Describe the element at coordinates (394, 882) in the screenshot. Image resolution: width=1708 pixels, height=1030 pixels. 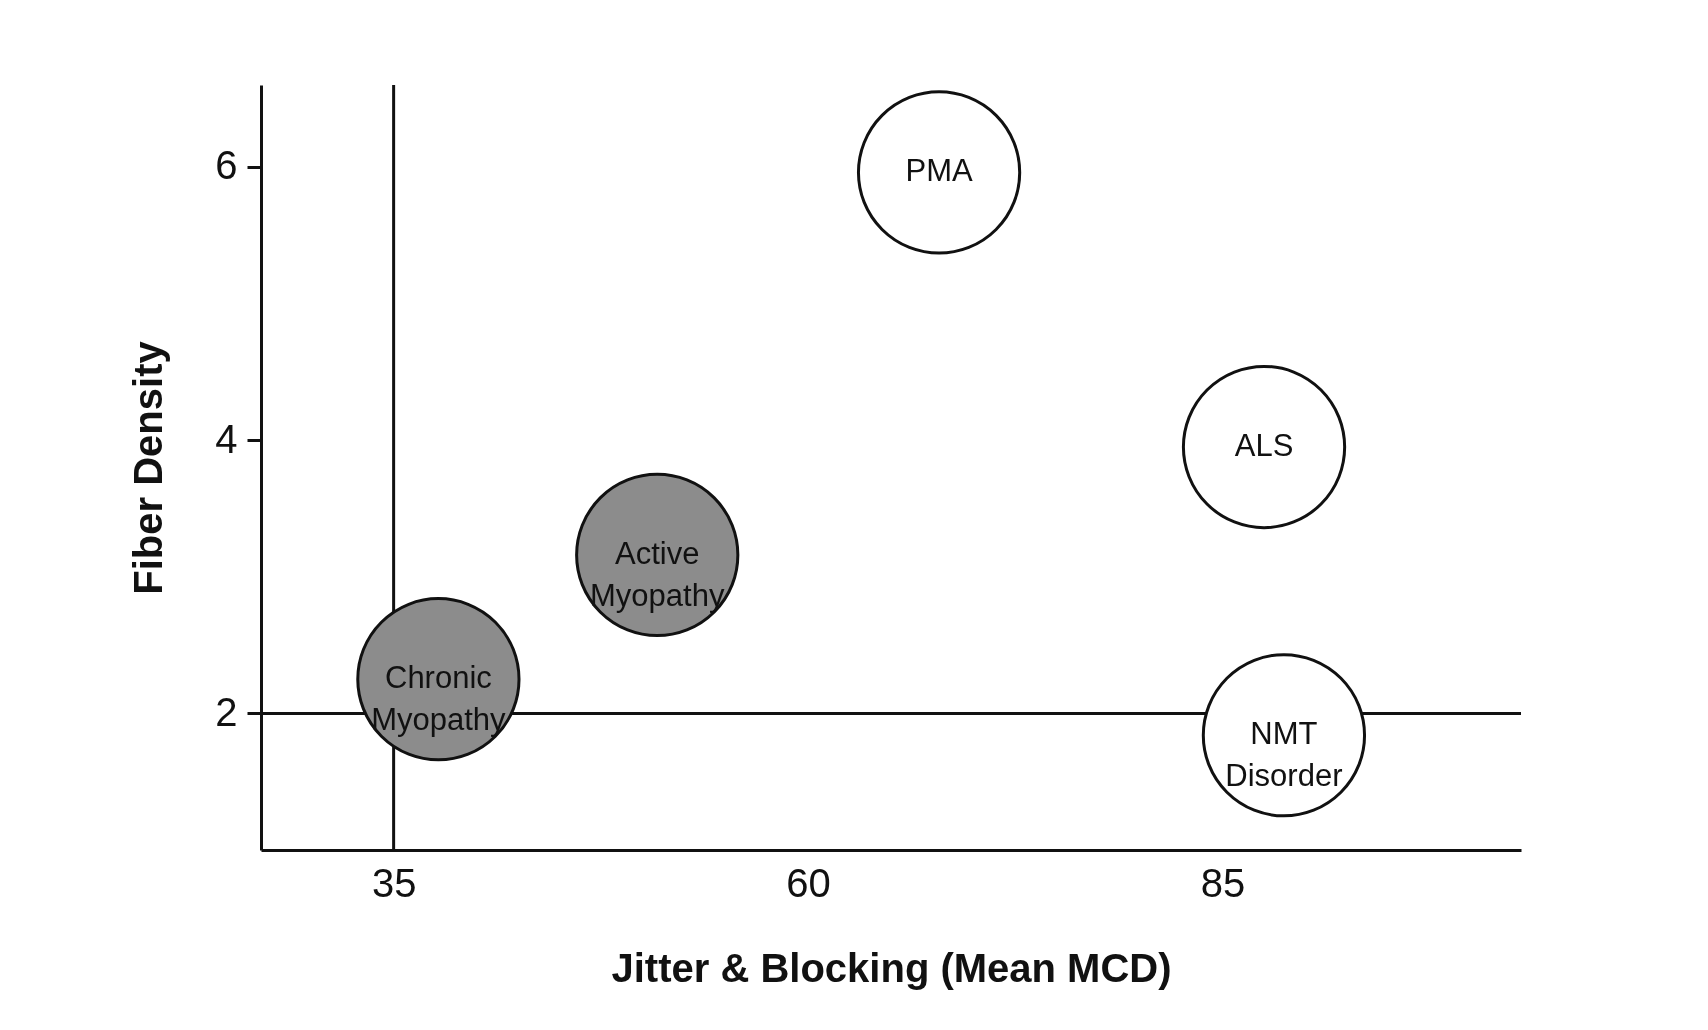
I see `x-tick-label: 35` at that location.